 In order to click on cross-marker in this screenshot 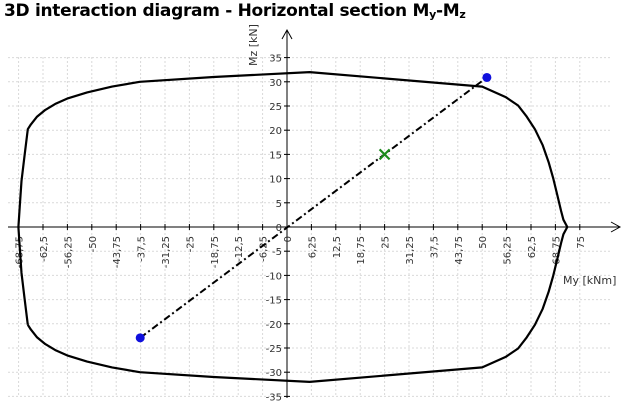, I will do `click(384, 154)`.